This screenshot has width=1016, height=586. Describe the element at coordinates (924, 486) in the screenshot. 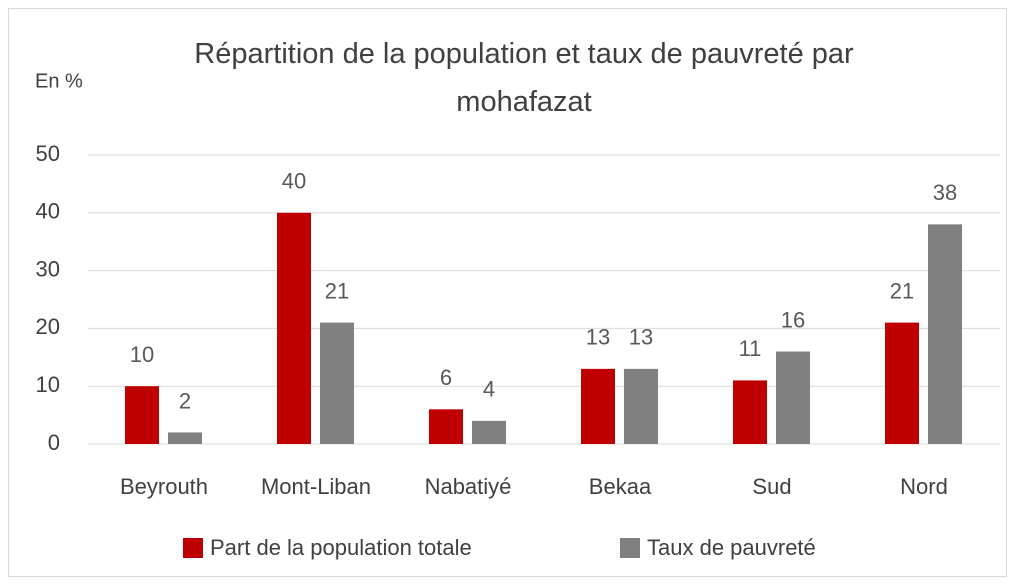

I see `x-tick-label: Nord` at that location.